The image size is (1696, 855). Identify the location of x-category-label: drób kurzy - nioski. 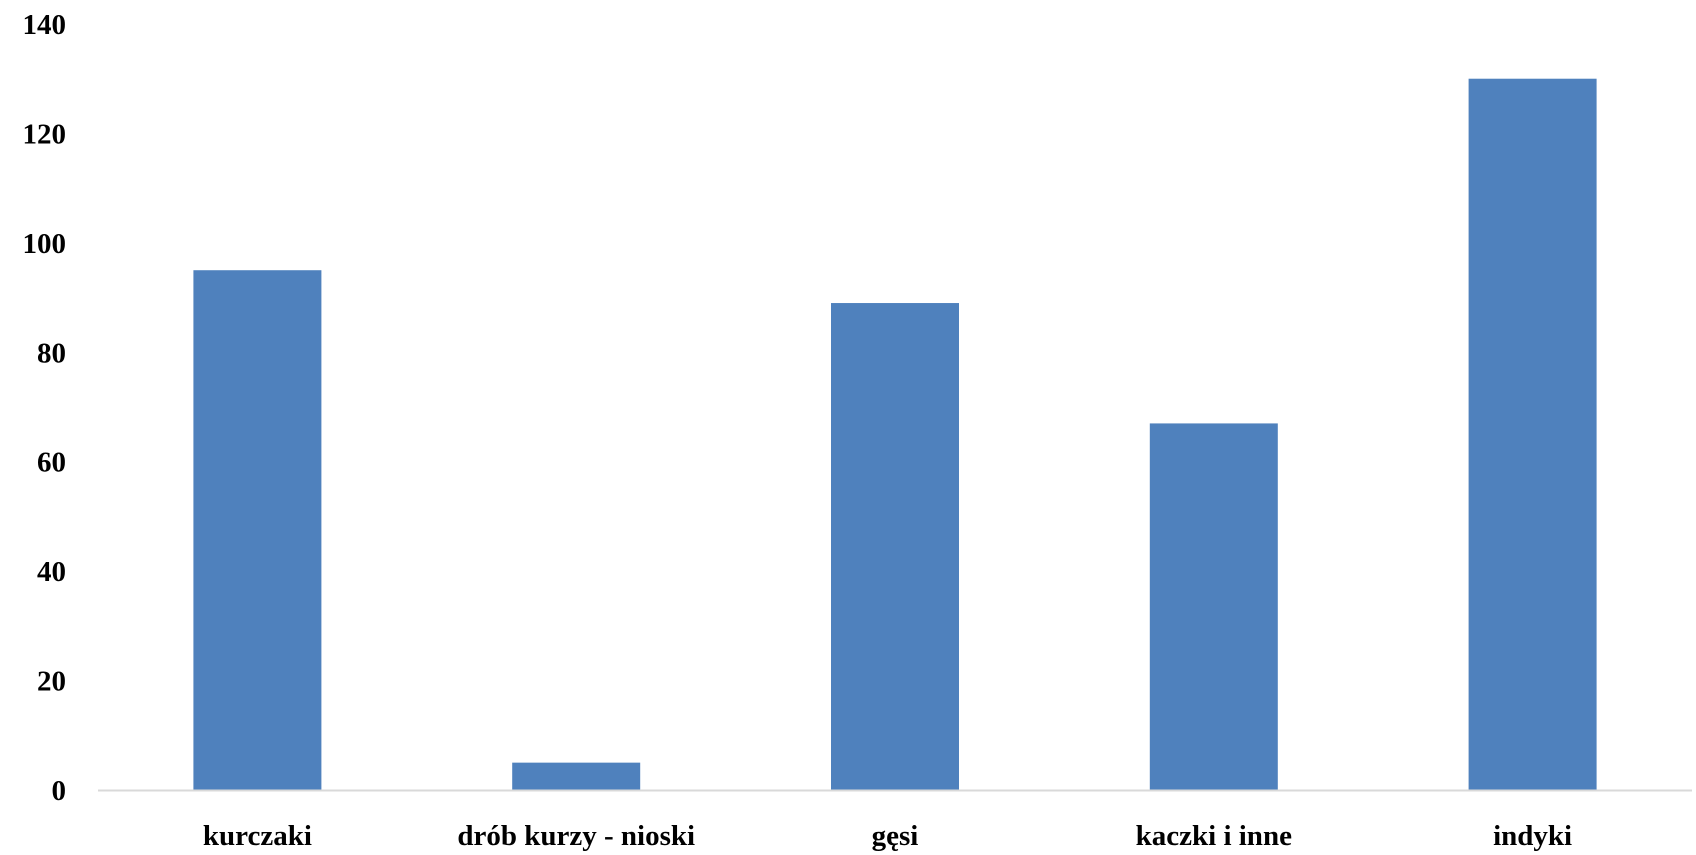
(576, 836).